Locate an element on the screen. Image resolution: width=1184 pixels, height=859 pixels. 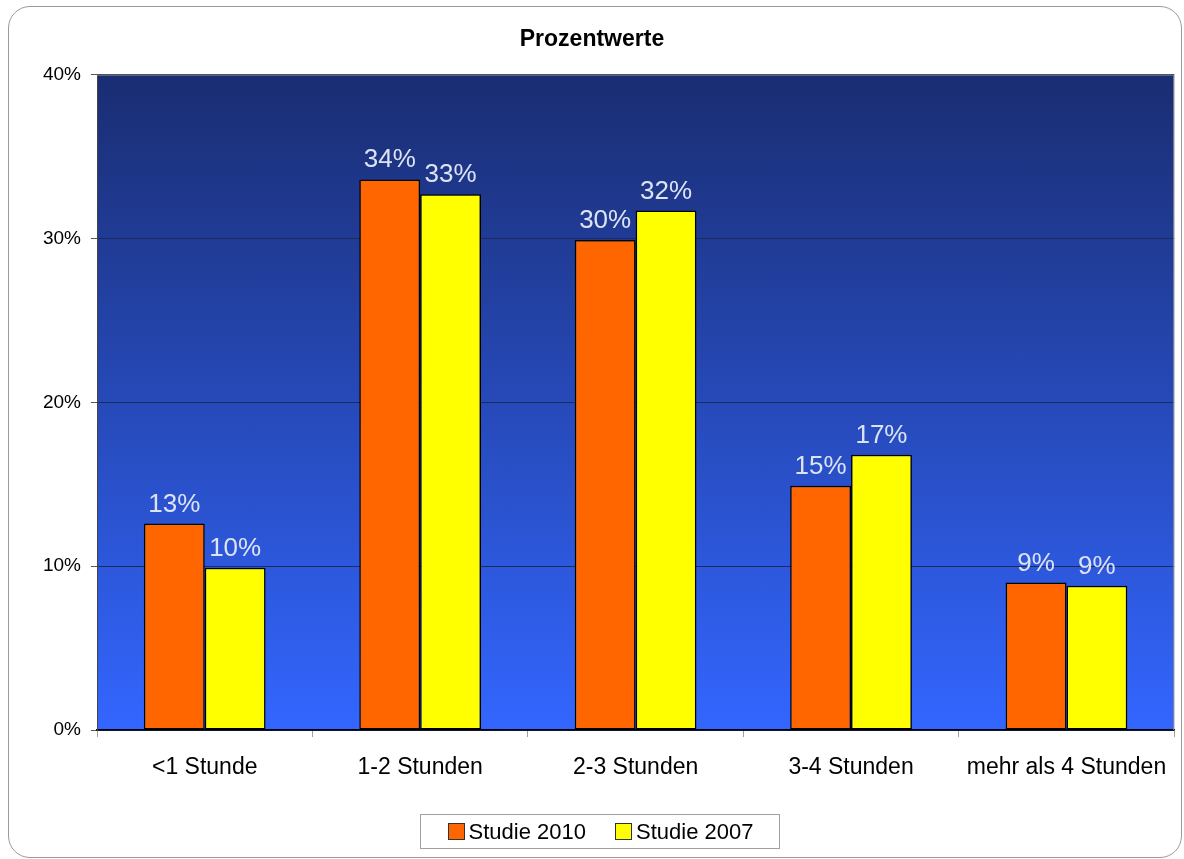
data-label: 33% is located at coordinates (450, 173).